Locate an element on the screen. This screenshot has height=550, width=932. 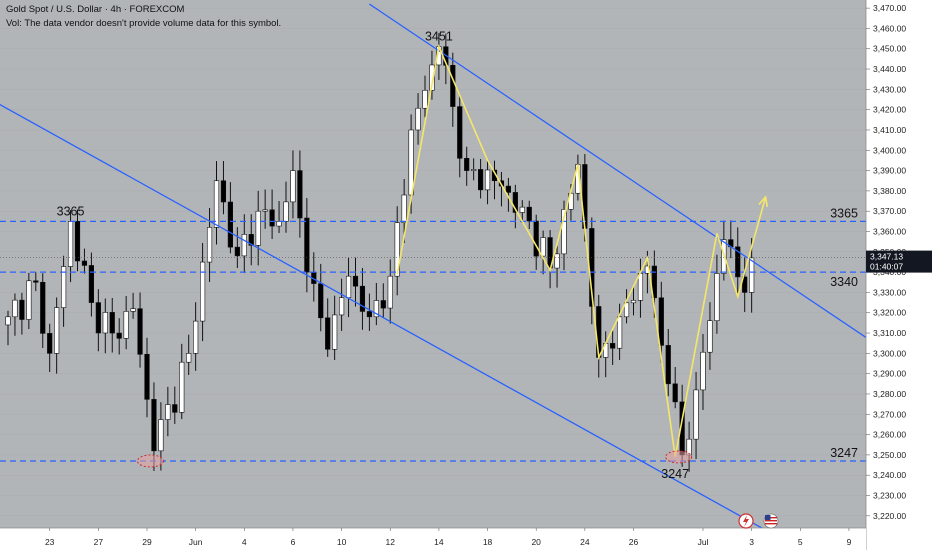
price-tick-label: 3,320.00 is located at coordinates (889, 313).